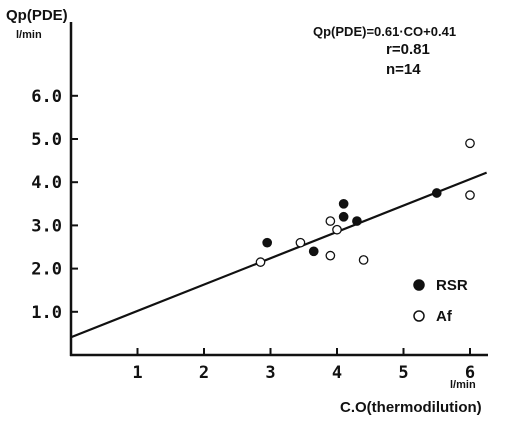 Image resolution: width=519 pixels, height=424 pixels. Describe the element at coordinates (46, 183) in the screenshot. I see `y-tick-label: 4.0` at that location.